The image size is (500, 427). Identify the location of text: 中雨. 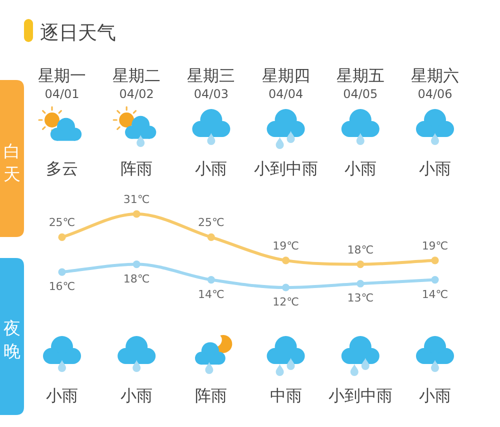
(286, 395).